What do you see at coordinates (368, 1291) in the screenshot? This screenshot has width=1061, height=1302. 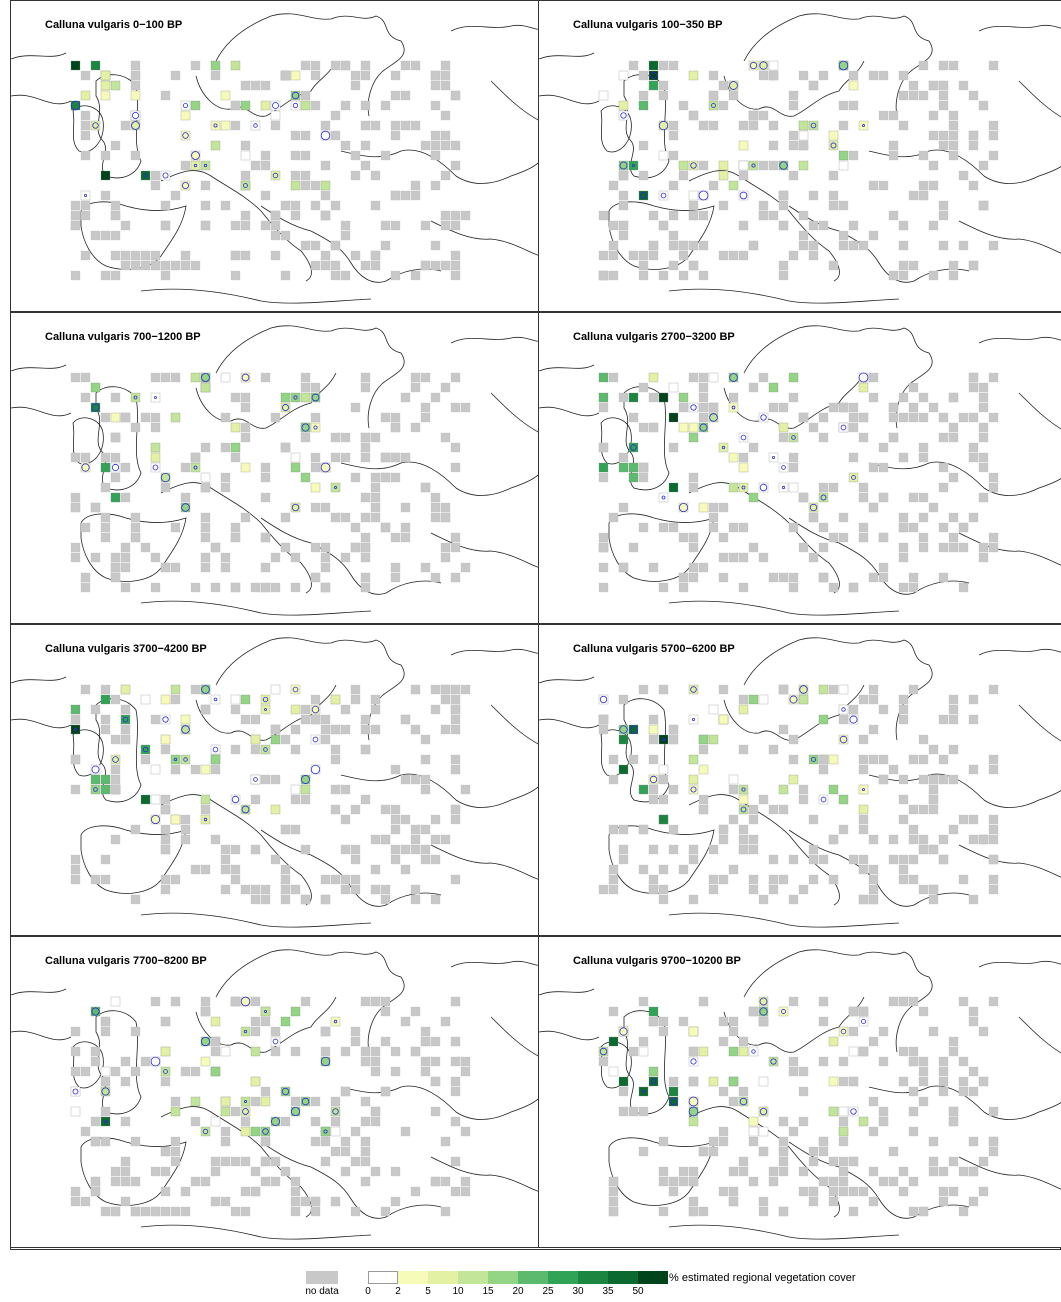 I see `colorbar-tick: 0` at bounding box center [368, 1291].